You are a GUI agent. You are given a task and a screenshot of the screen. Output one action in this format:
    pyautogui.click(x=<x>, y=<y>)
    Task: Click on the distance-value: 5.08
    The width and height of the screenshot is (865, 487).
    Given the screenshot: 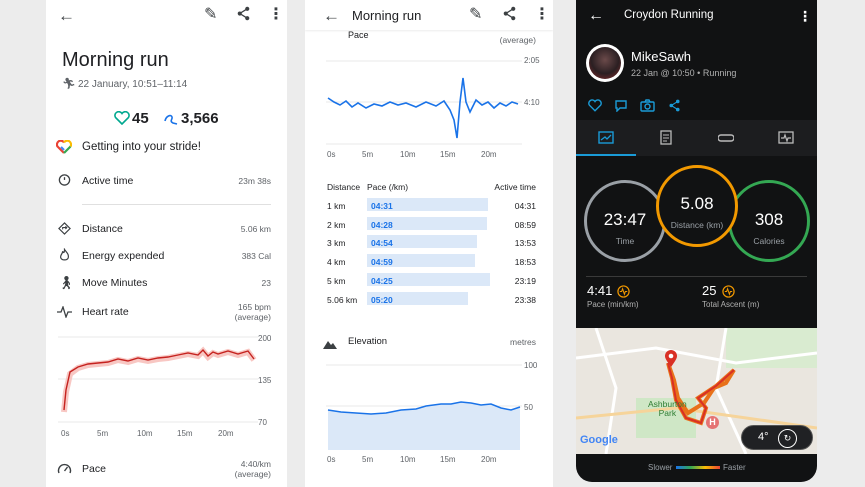 What is the action you would take?
    pyautogui.click(x=697, y=203)
    